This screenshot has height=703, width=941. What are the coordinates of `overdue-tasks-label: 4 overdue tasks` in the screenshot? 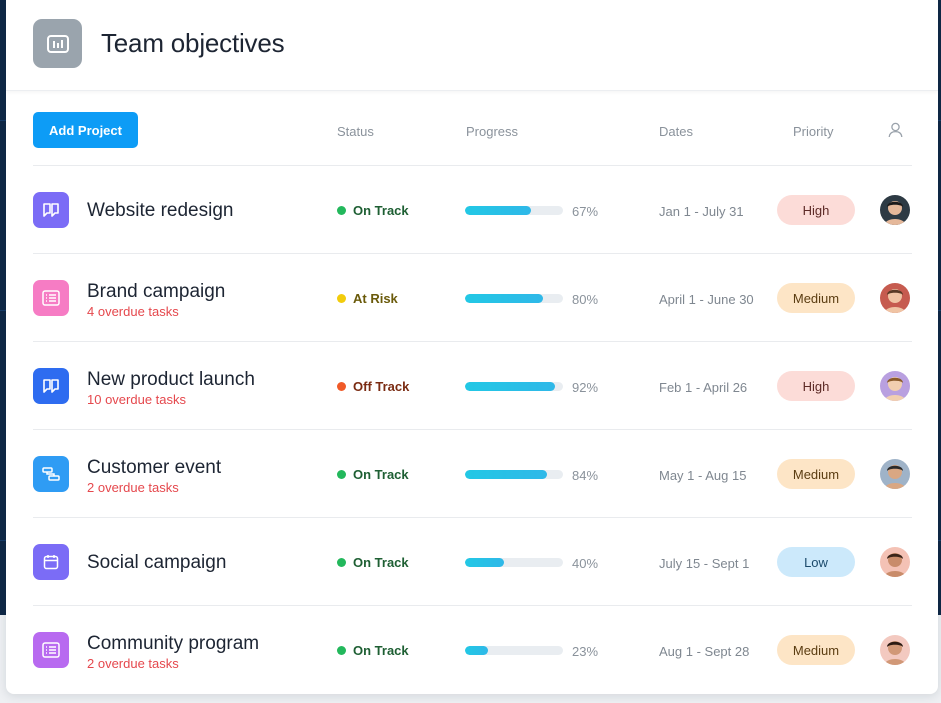 It's located at (133, 311).